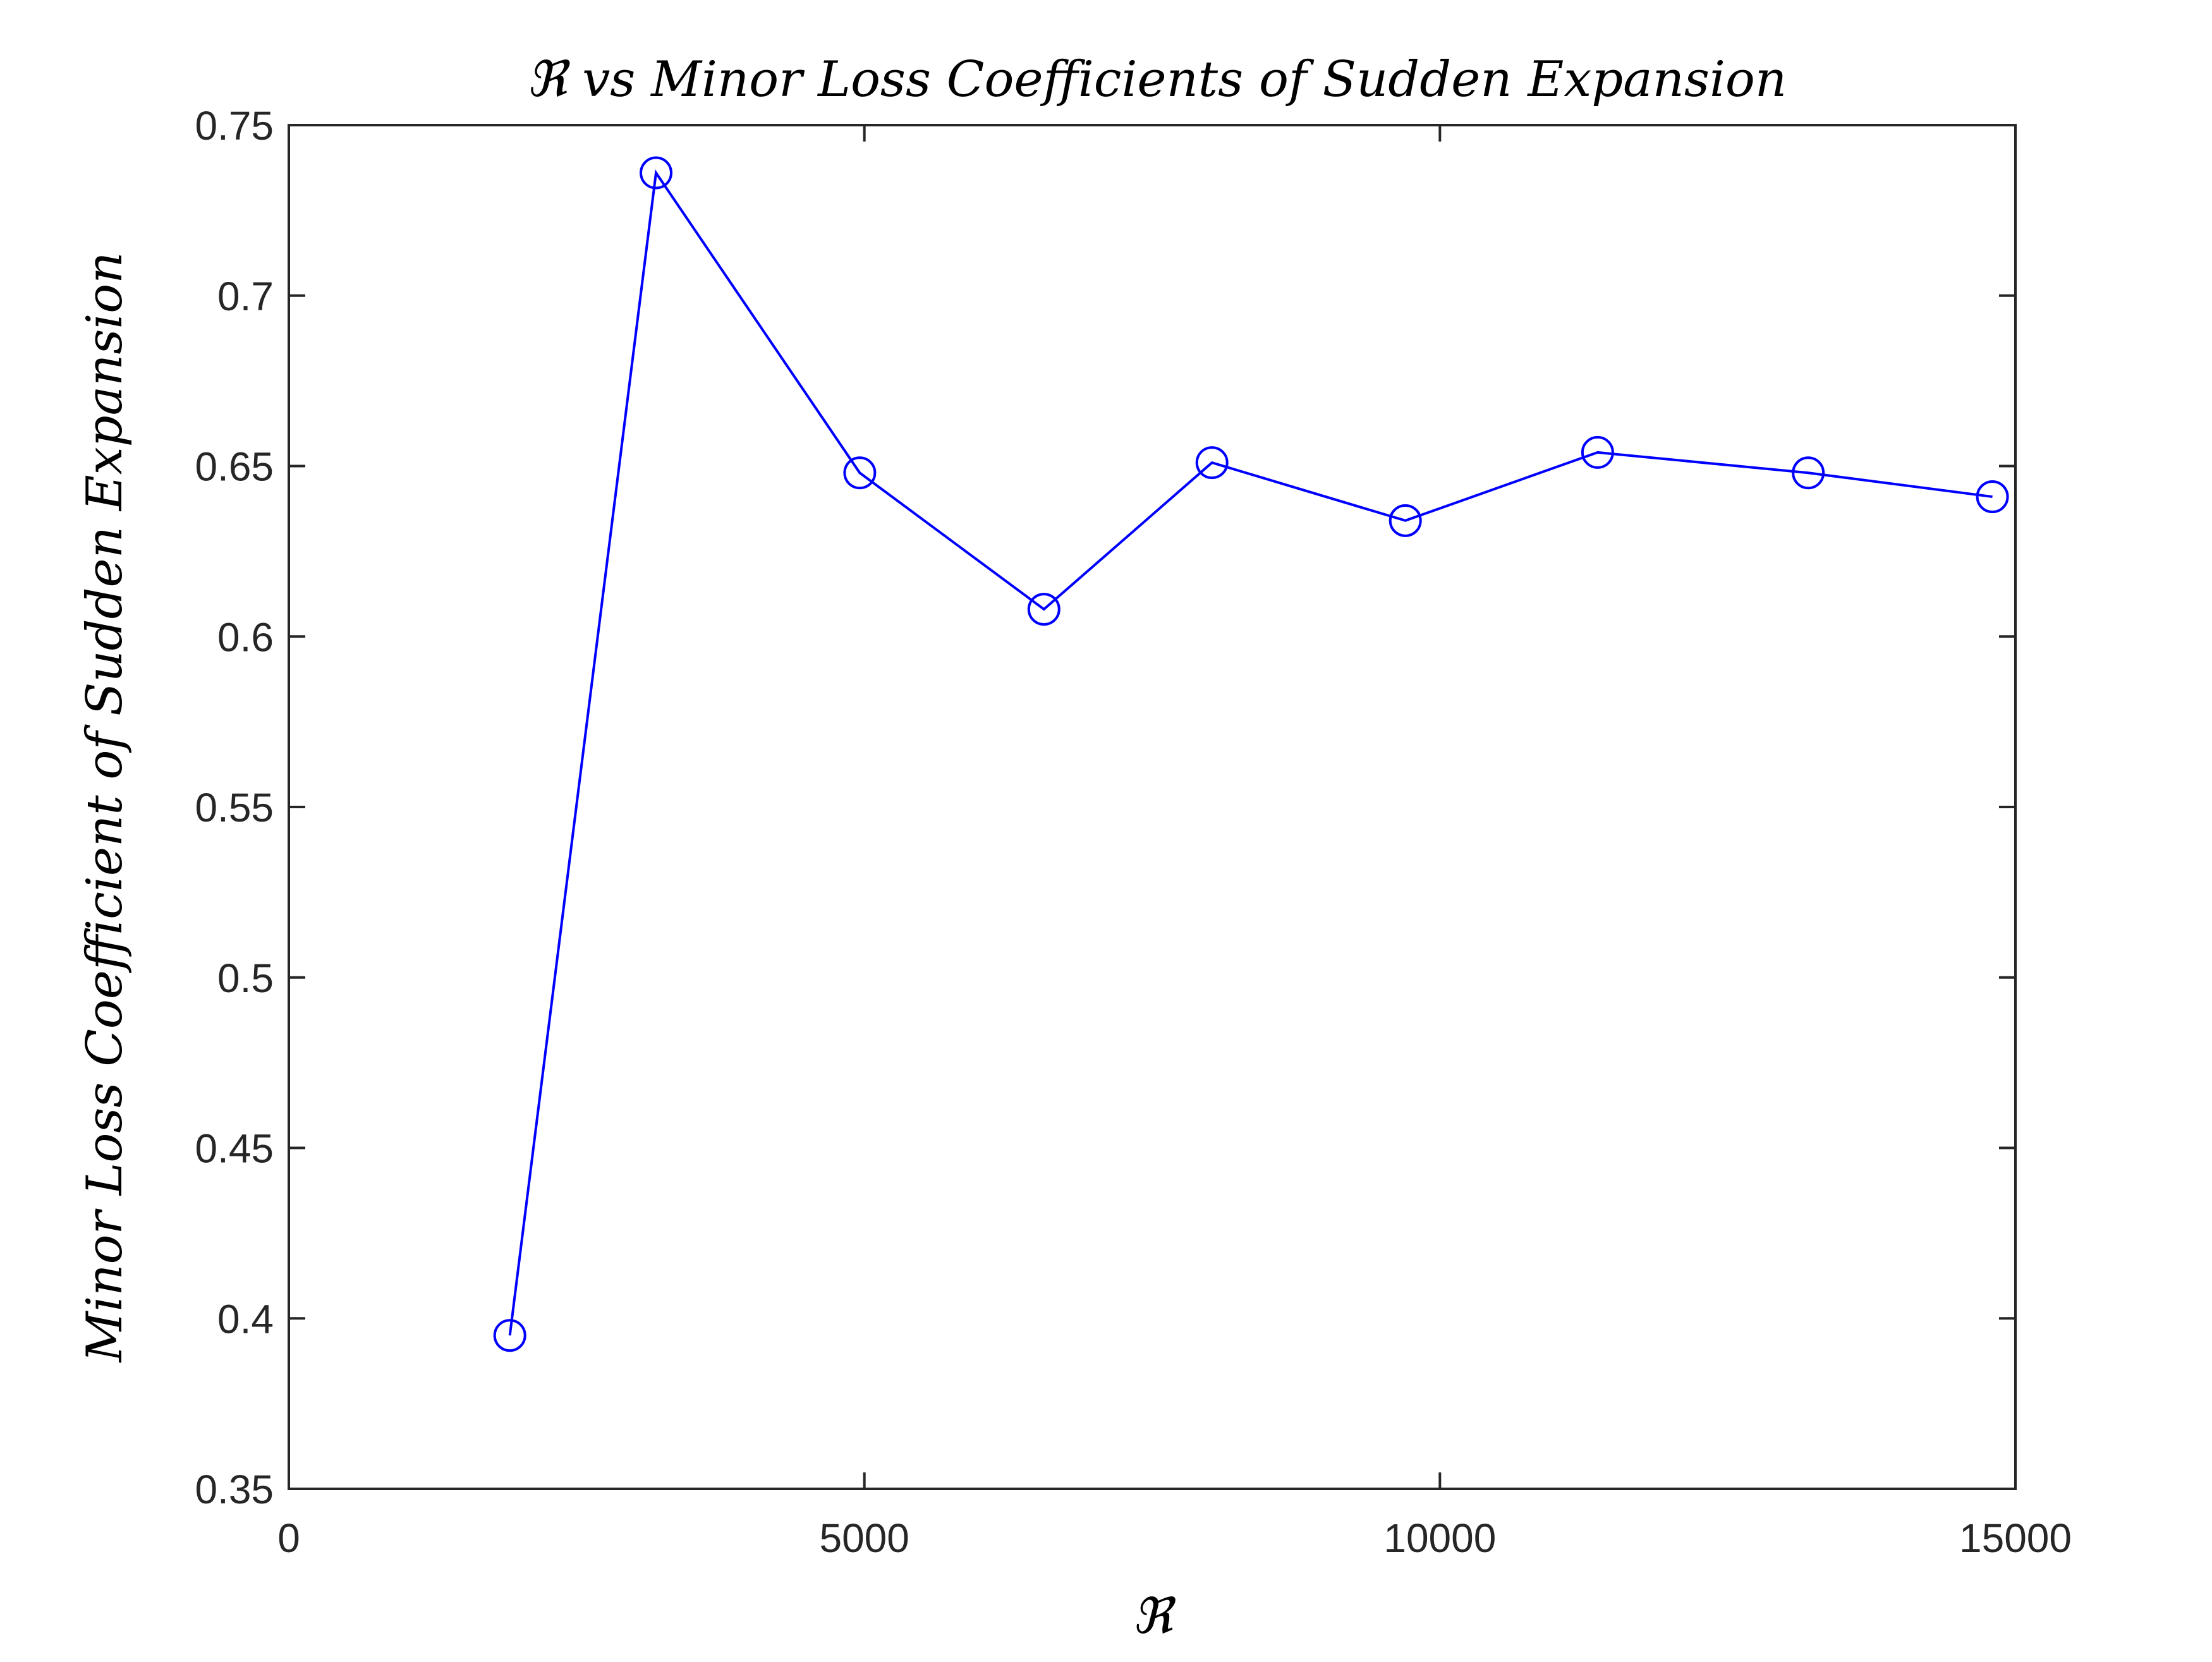 The height and width of the screenshot is (1662, 2212). What do you see at coordinates (234, 1489) in the screenshot?
I see `y-tick-label: 0.35` at bounding box center [234, 1489].